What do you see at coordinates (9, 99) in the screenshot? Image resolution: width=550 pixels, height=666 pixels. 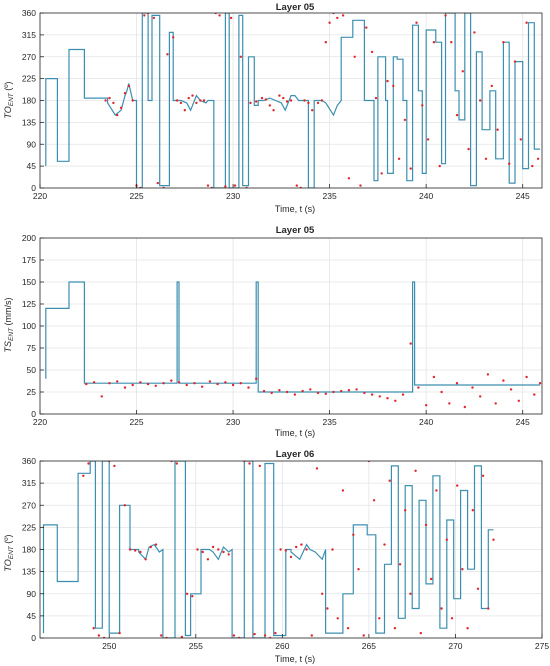 I see `y-axis-label: TOENT (º)` at bounding box center [9, 99].